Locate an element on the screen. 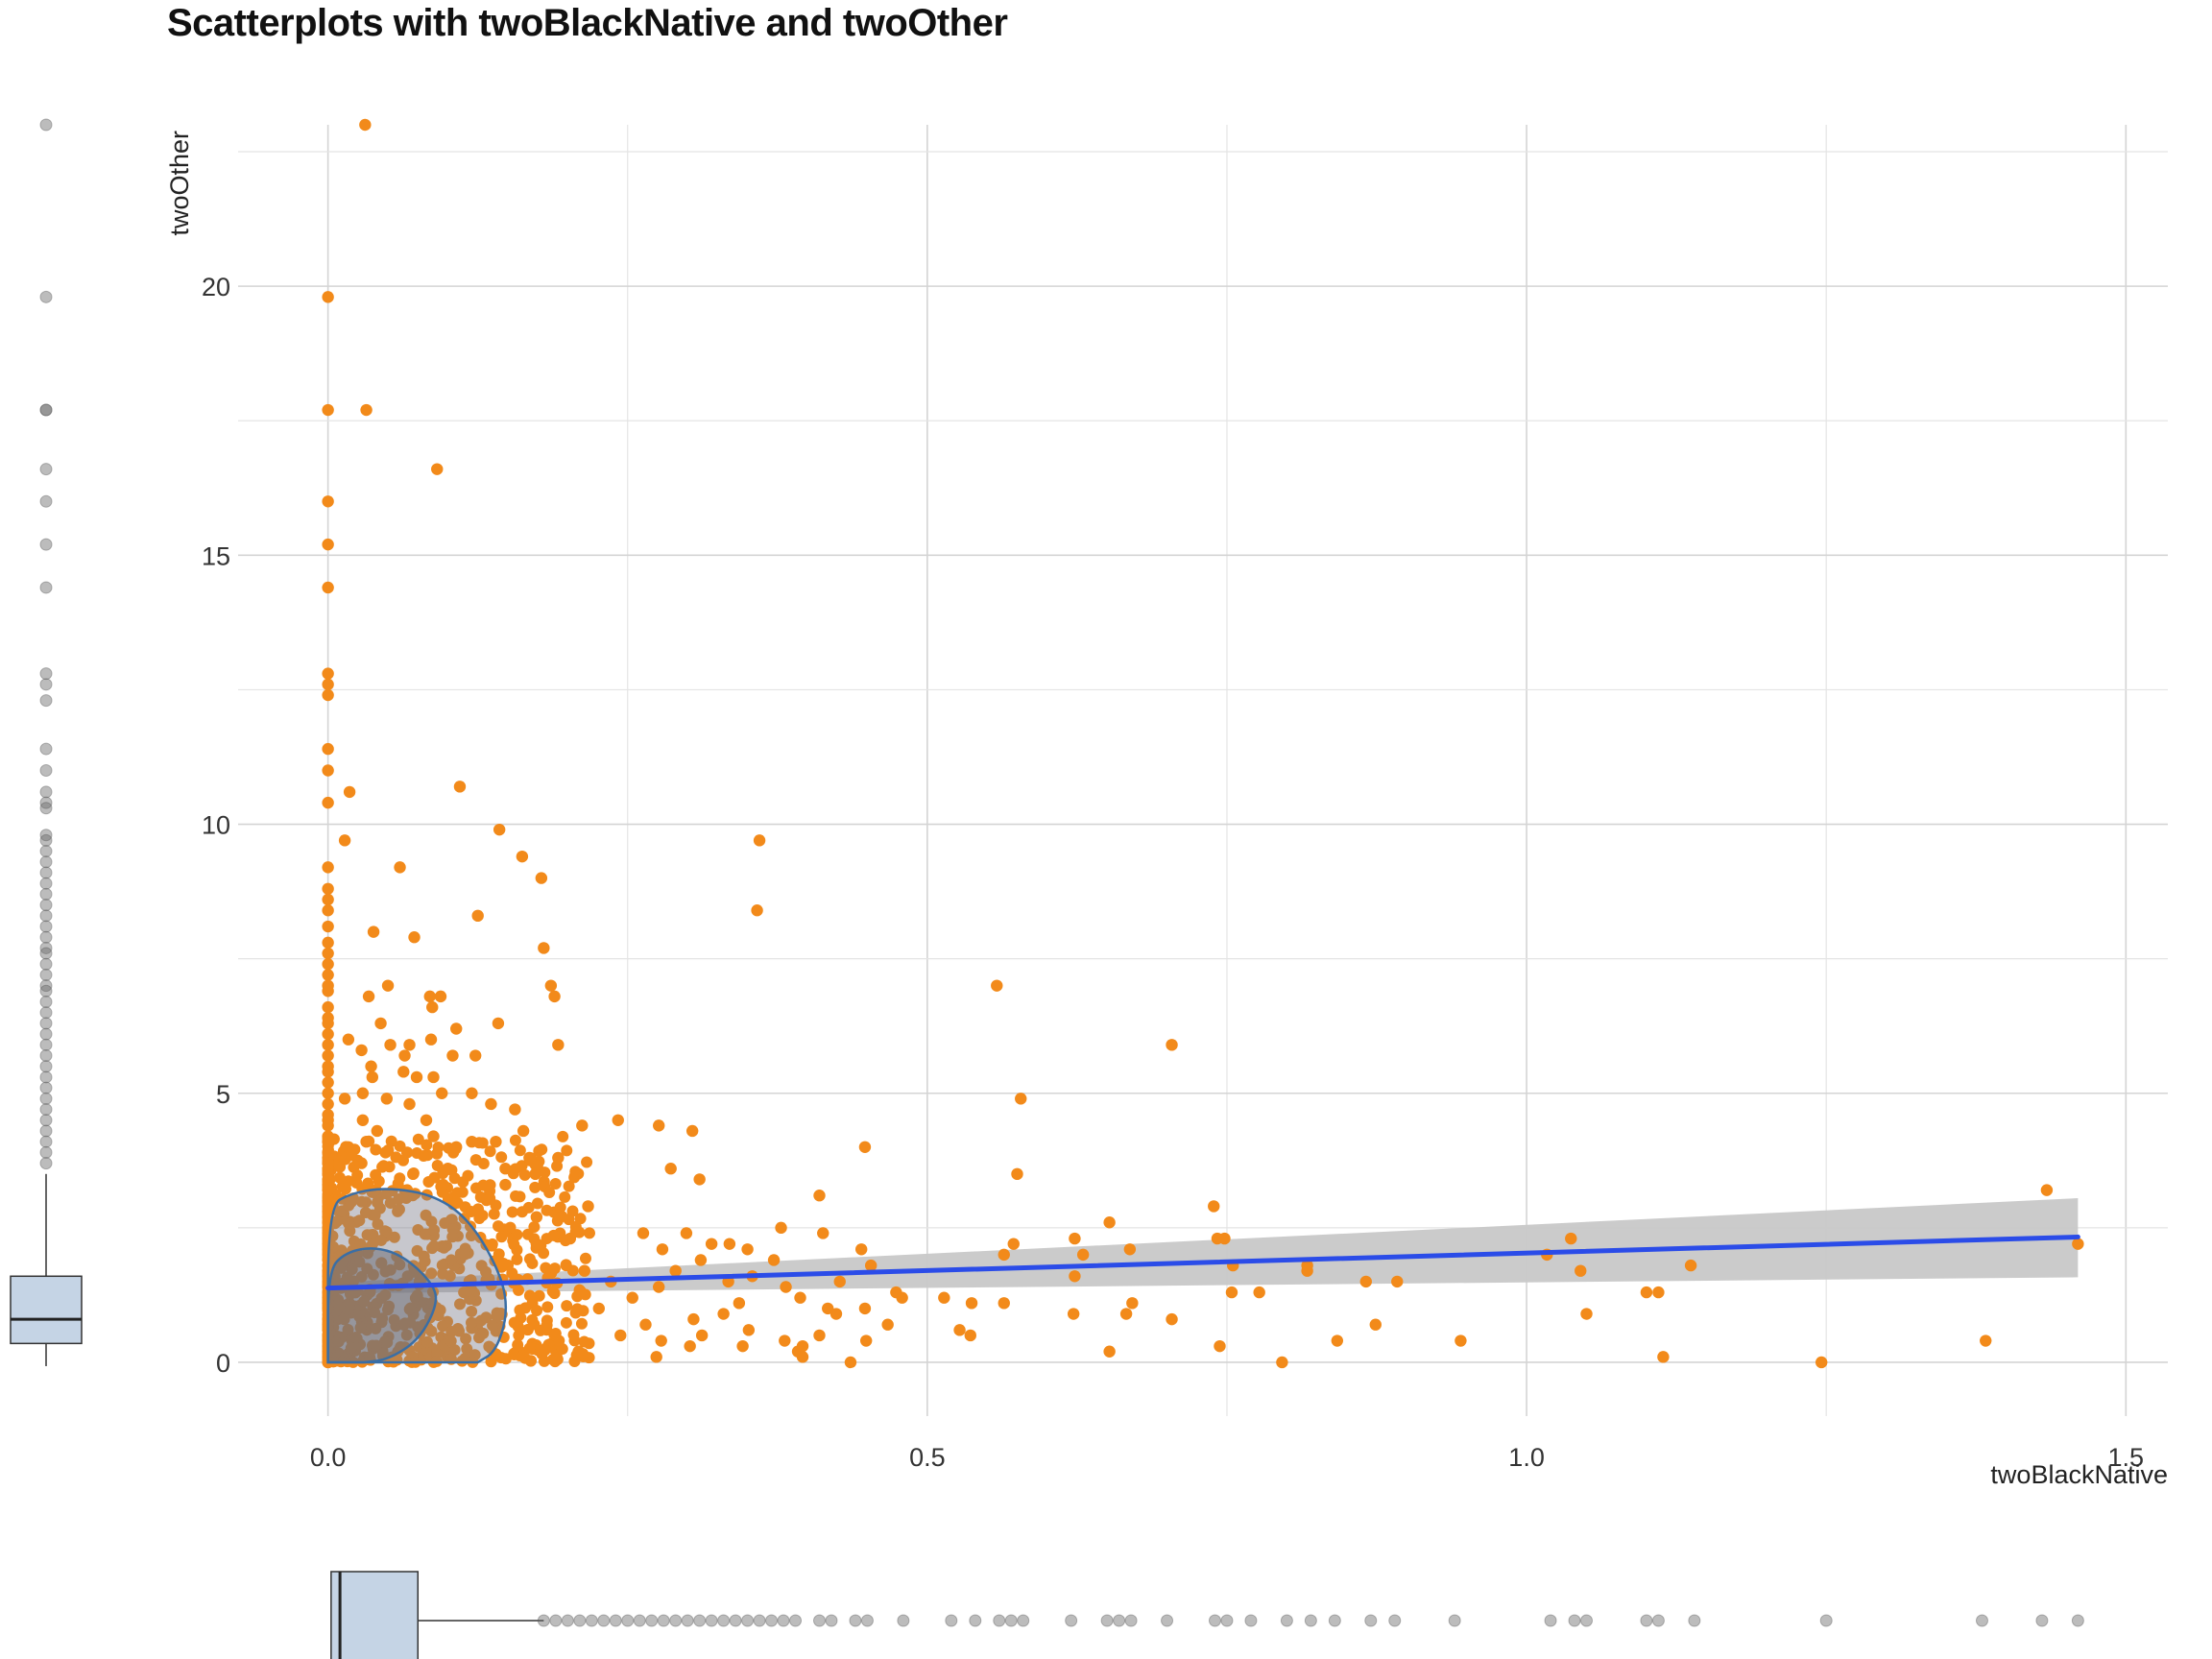  confidence-band is located at coordinates (1203, 1246).